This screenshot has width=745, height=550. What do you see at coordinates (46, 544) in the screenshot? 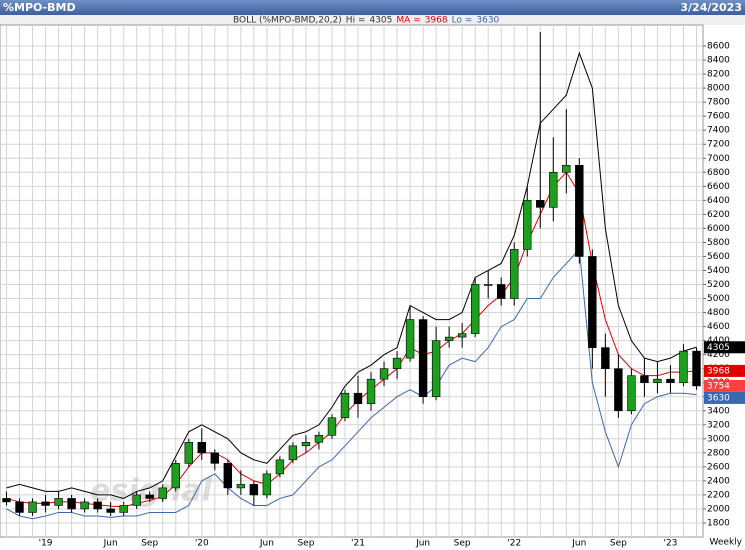
I see `x-tick-label: '19` at bounding box center [46, 544].